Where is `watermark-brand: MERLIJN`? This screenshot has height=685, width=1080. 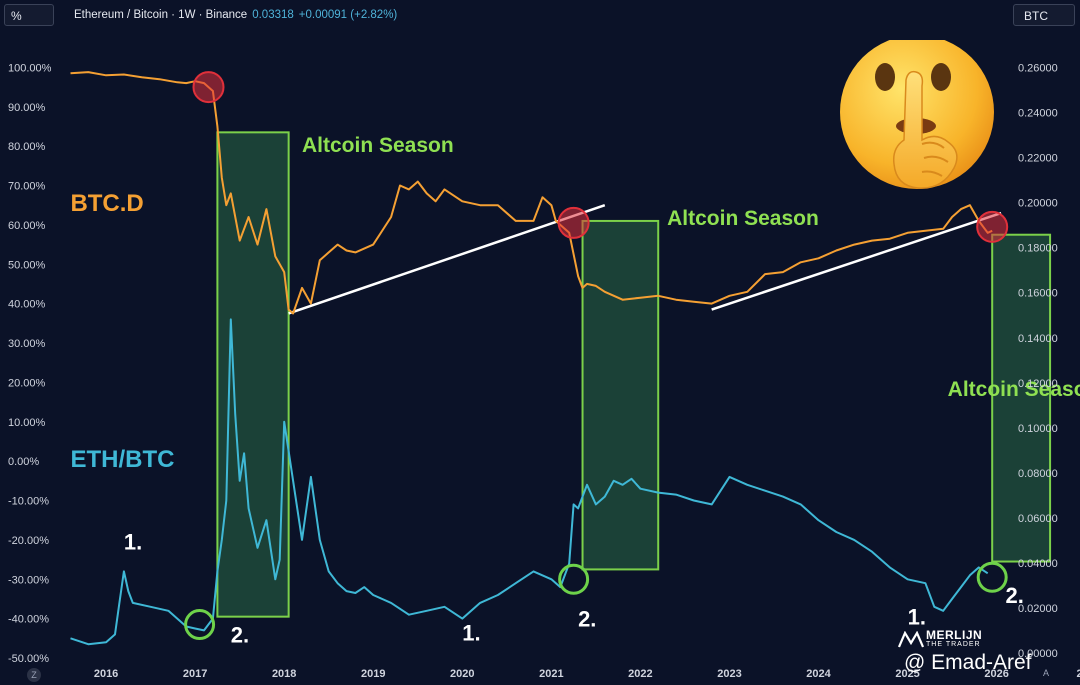 watermark-brand: MERLIJN is located at coordinates (954, 635).